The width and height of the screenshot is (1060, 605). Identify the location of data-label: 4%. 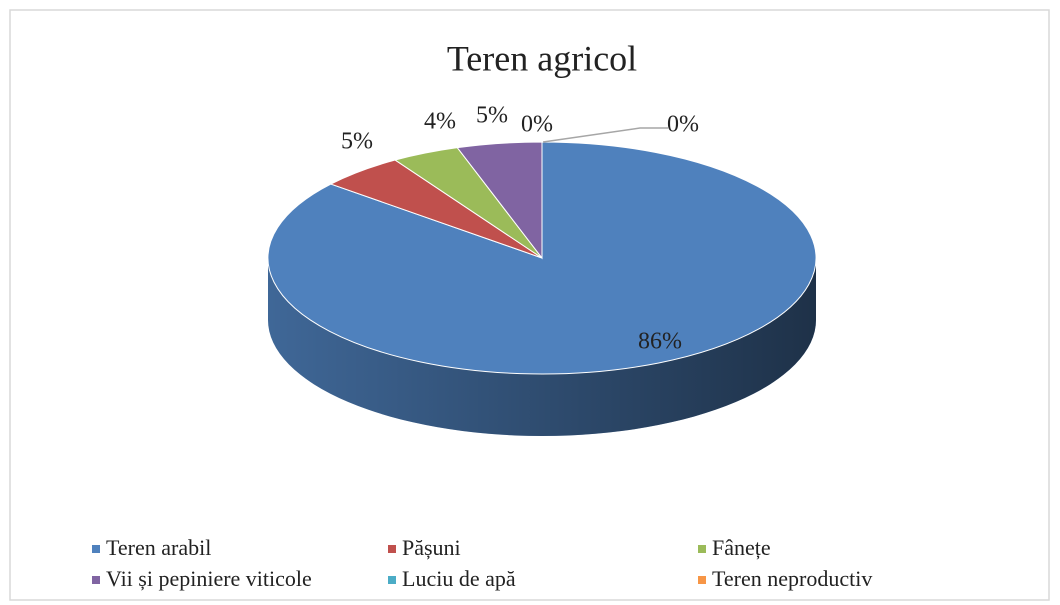
(440, 122).